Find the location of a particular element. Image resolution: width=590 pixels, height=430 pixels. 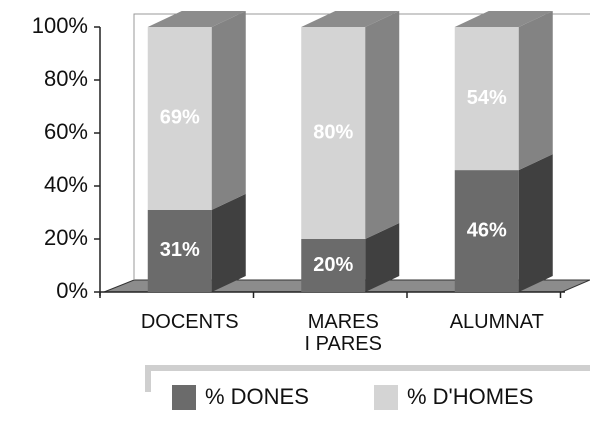

data-label: 69% is located at coordinates (180, 118).